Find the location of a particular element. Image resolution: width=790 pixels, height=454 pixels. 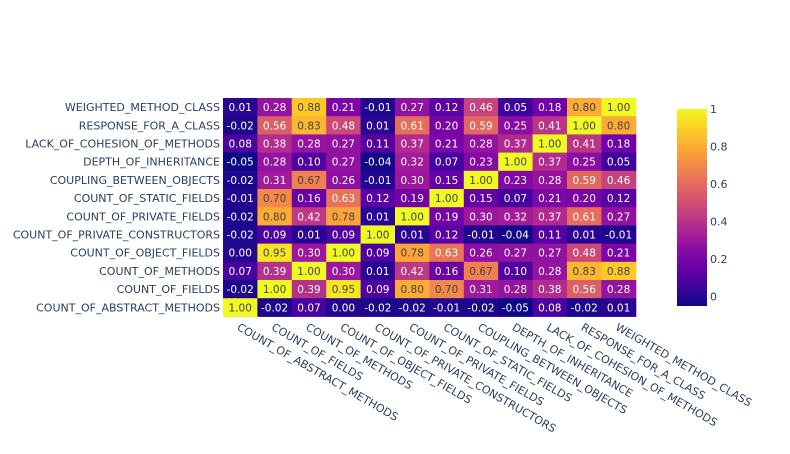

heatmap-cell-label: 0.07 is located at coordinates (240, 272).